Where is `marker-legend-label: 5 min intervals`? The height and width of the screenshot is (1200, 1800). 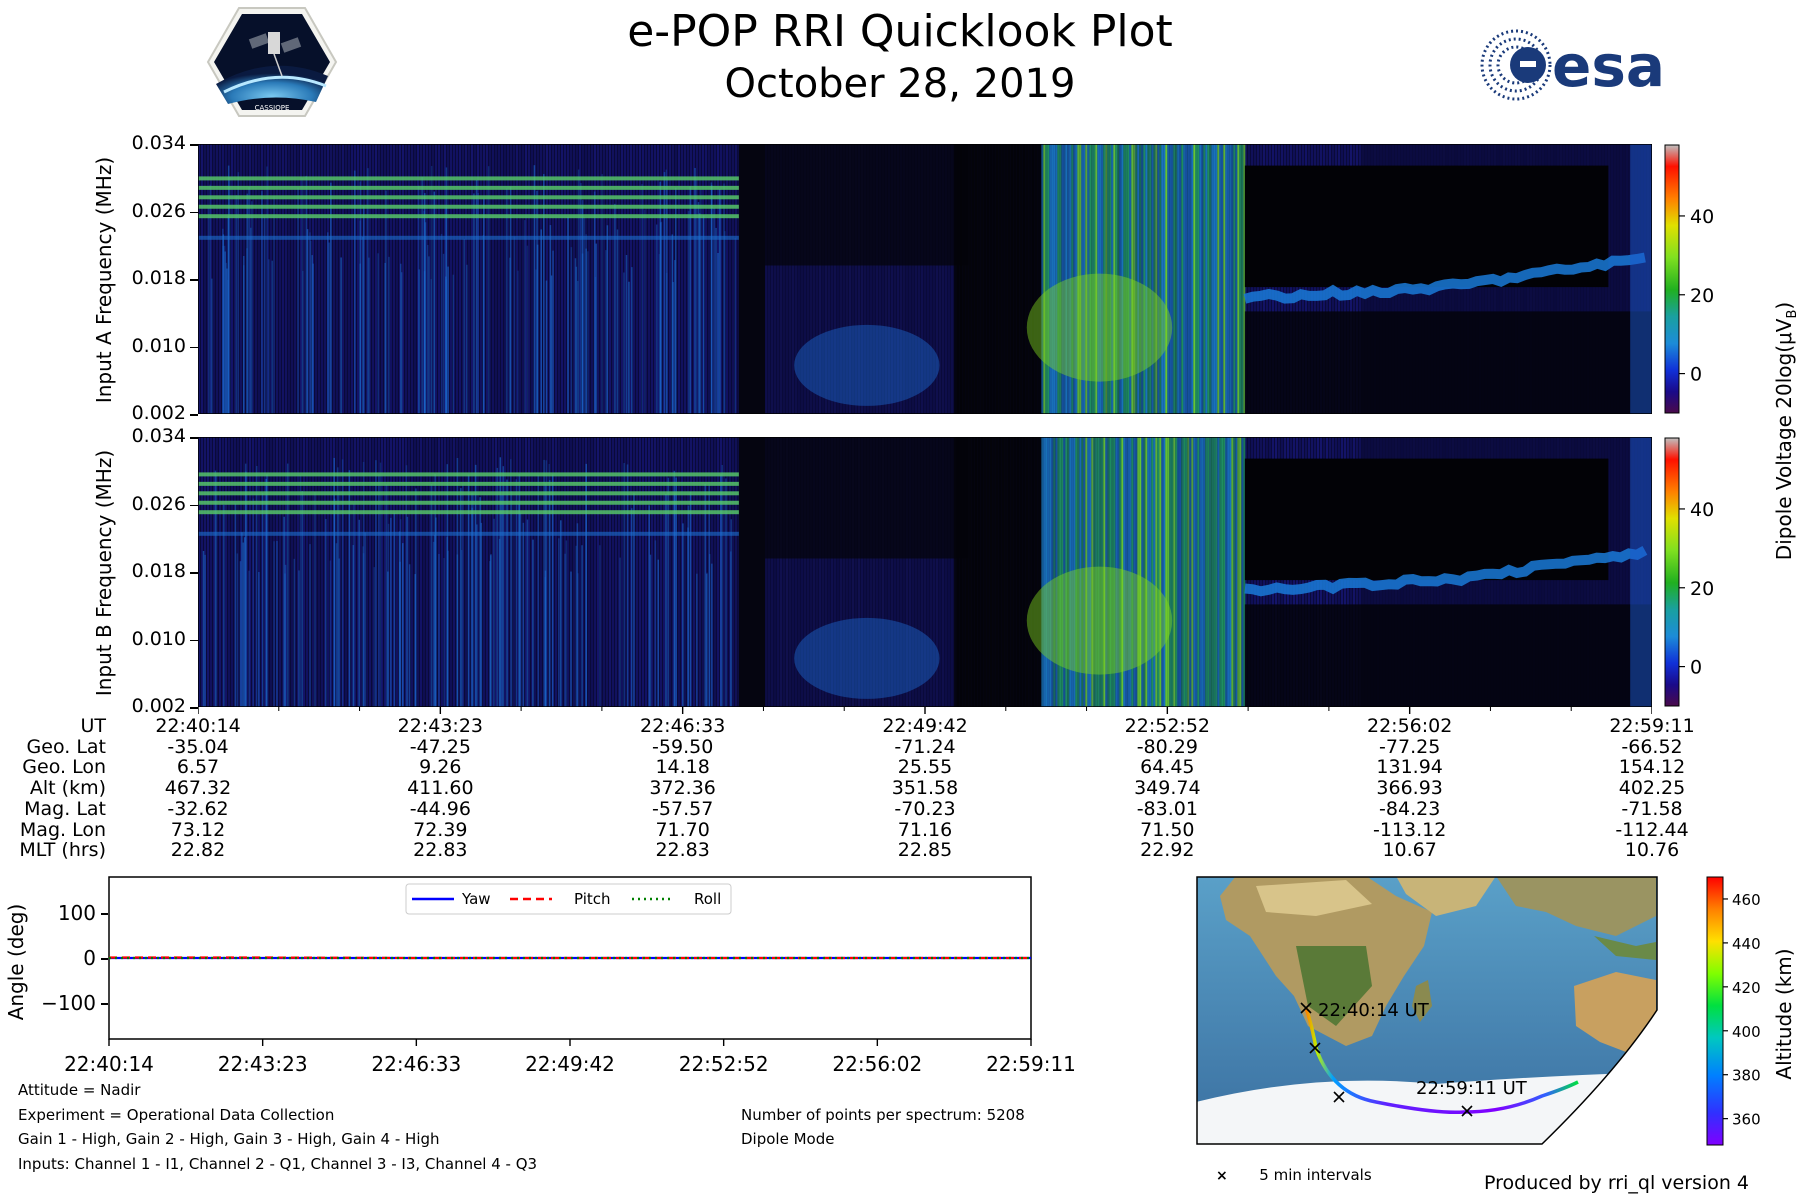 marker-legend-label: 5 min intervals is located at coordinates (1315, 1175).